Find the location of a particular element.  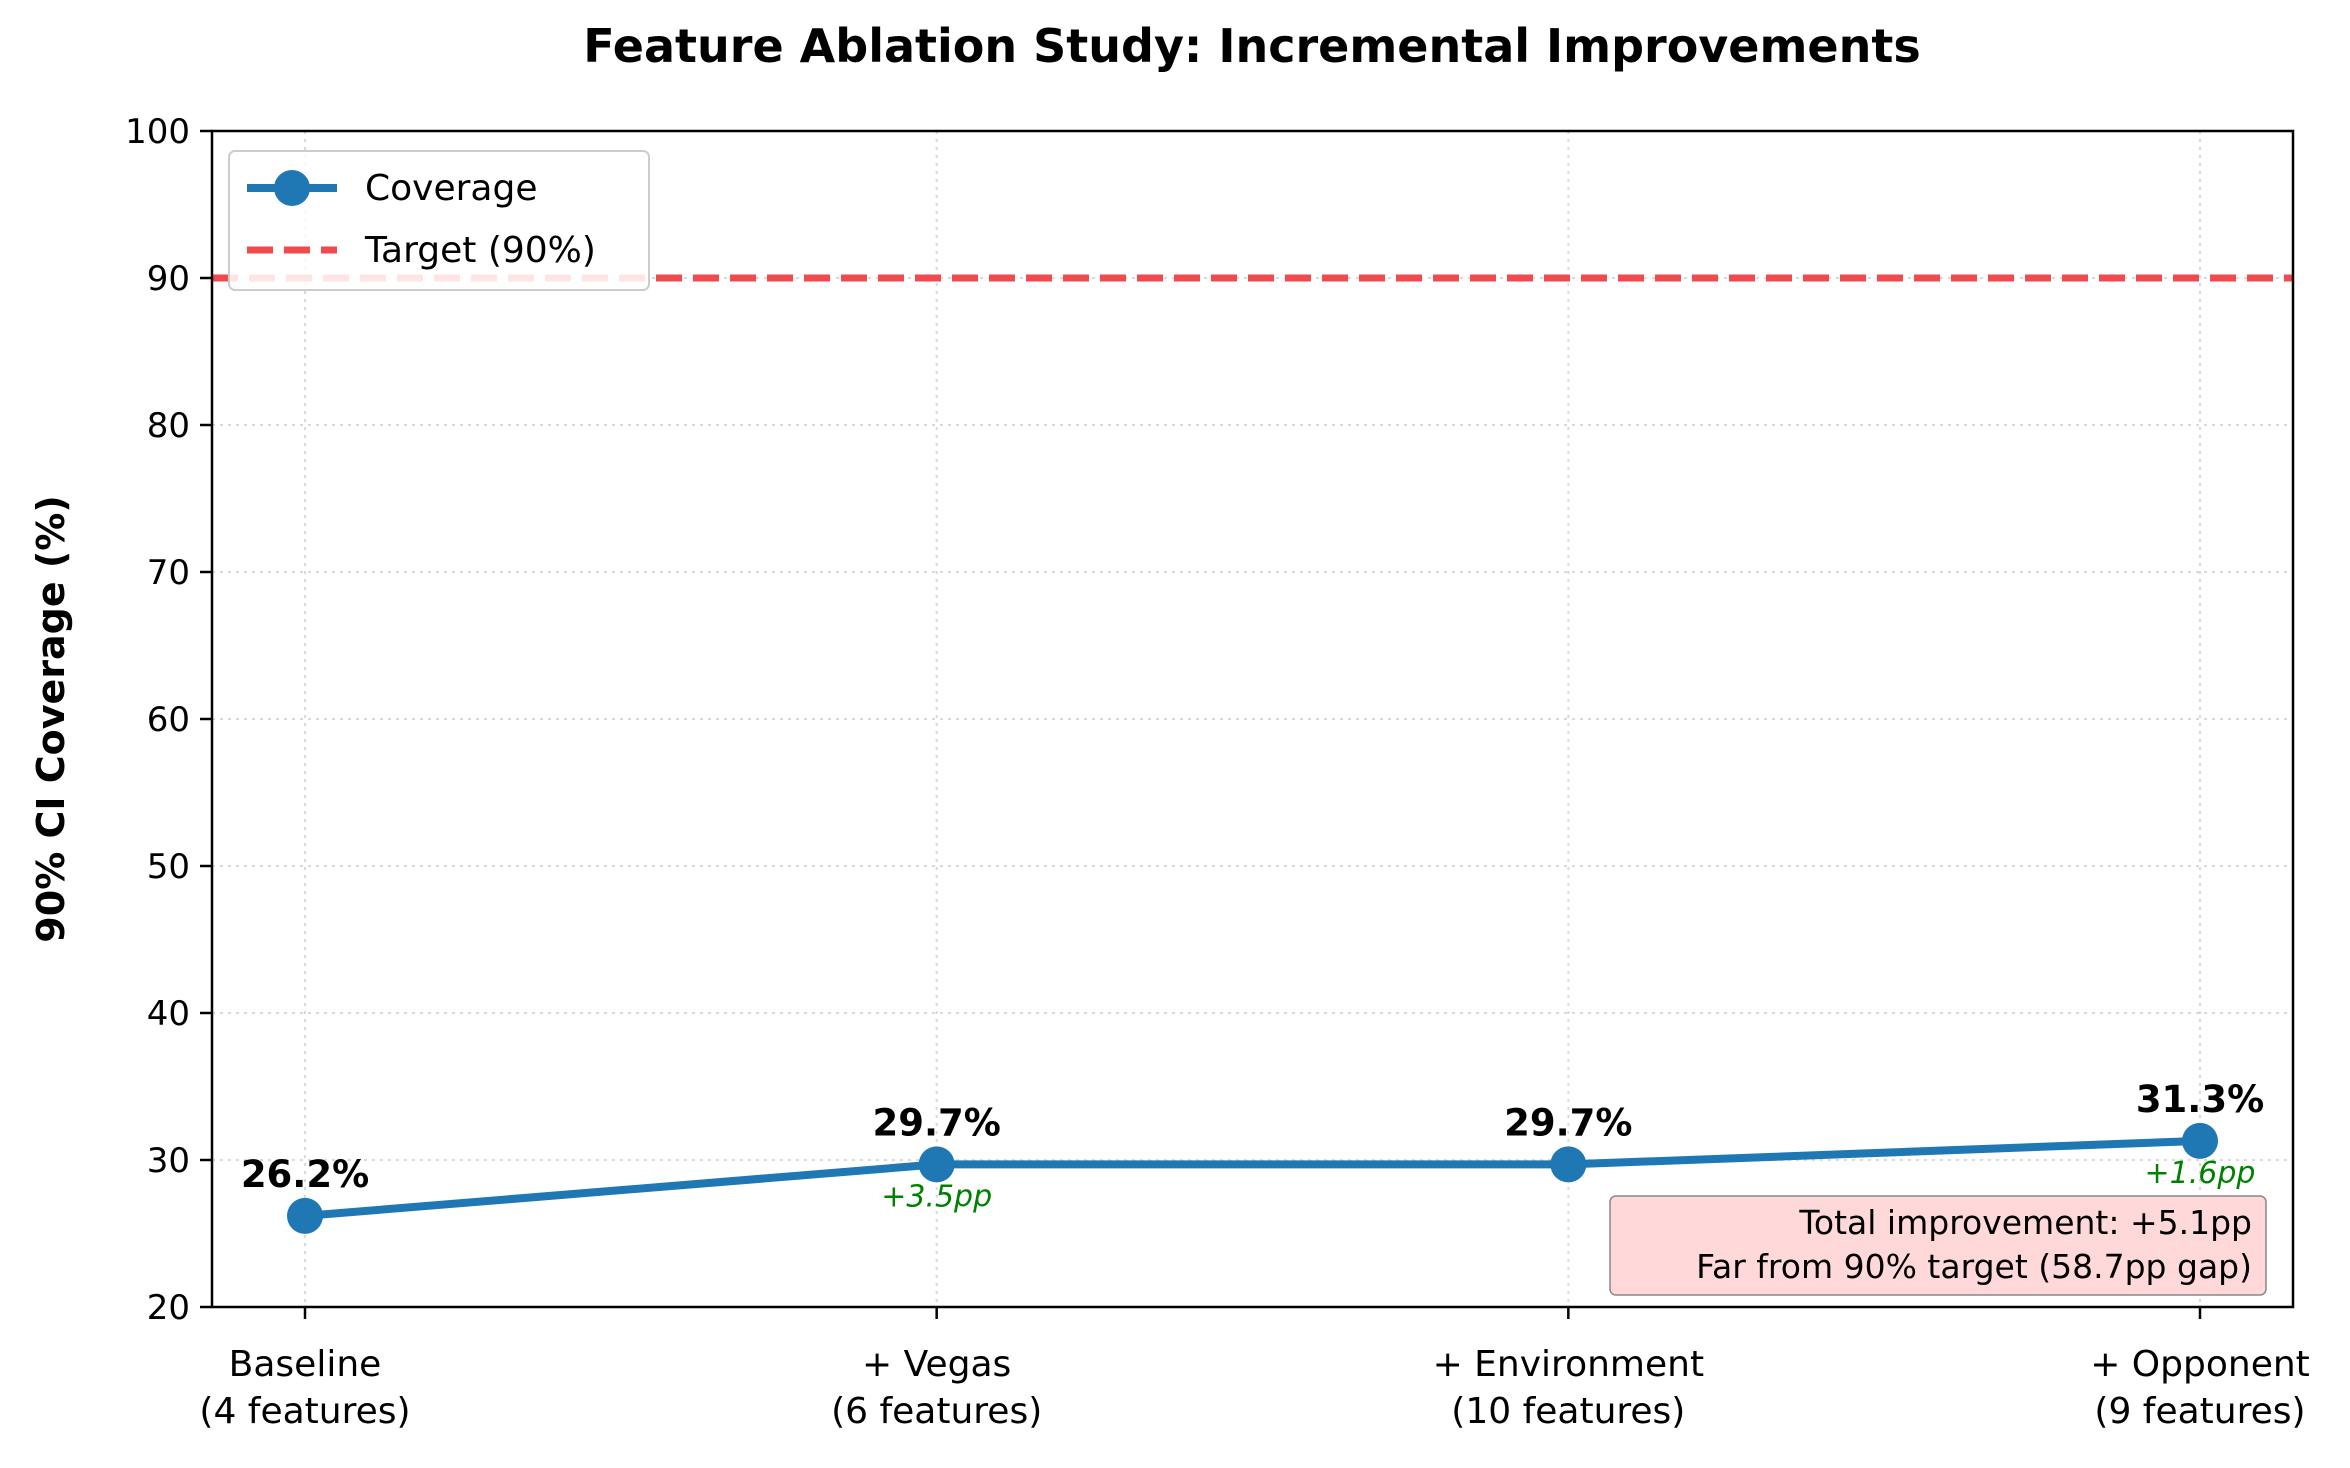

y-axis-label: 90% CI Coverage (%) is located at coordinates (51, 718).